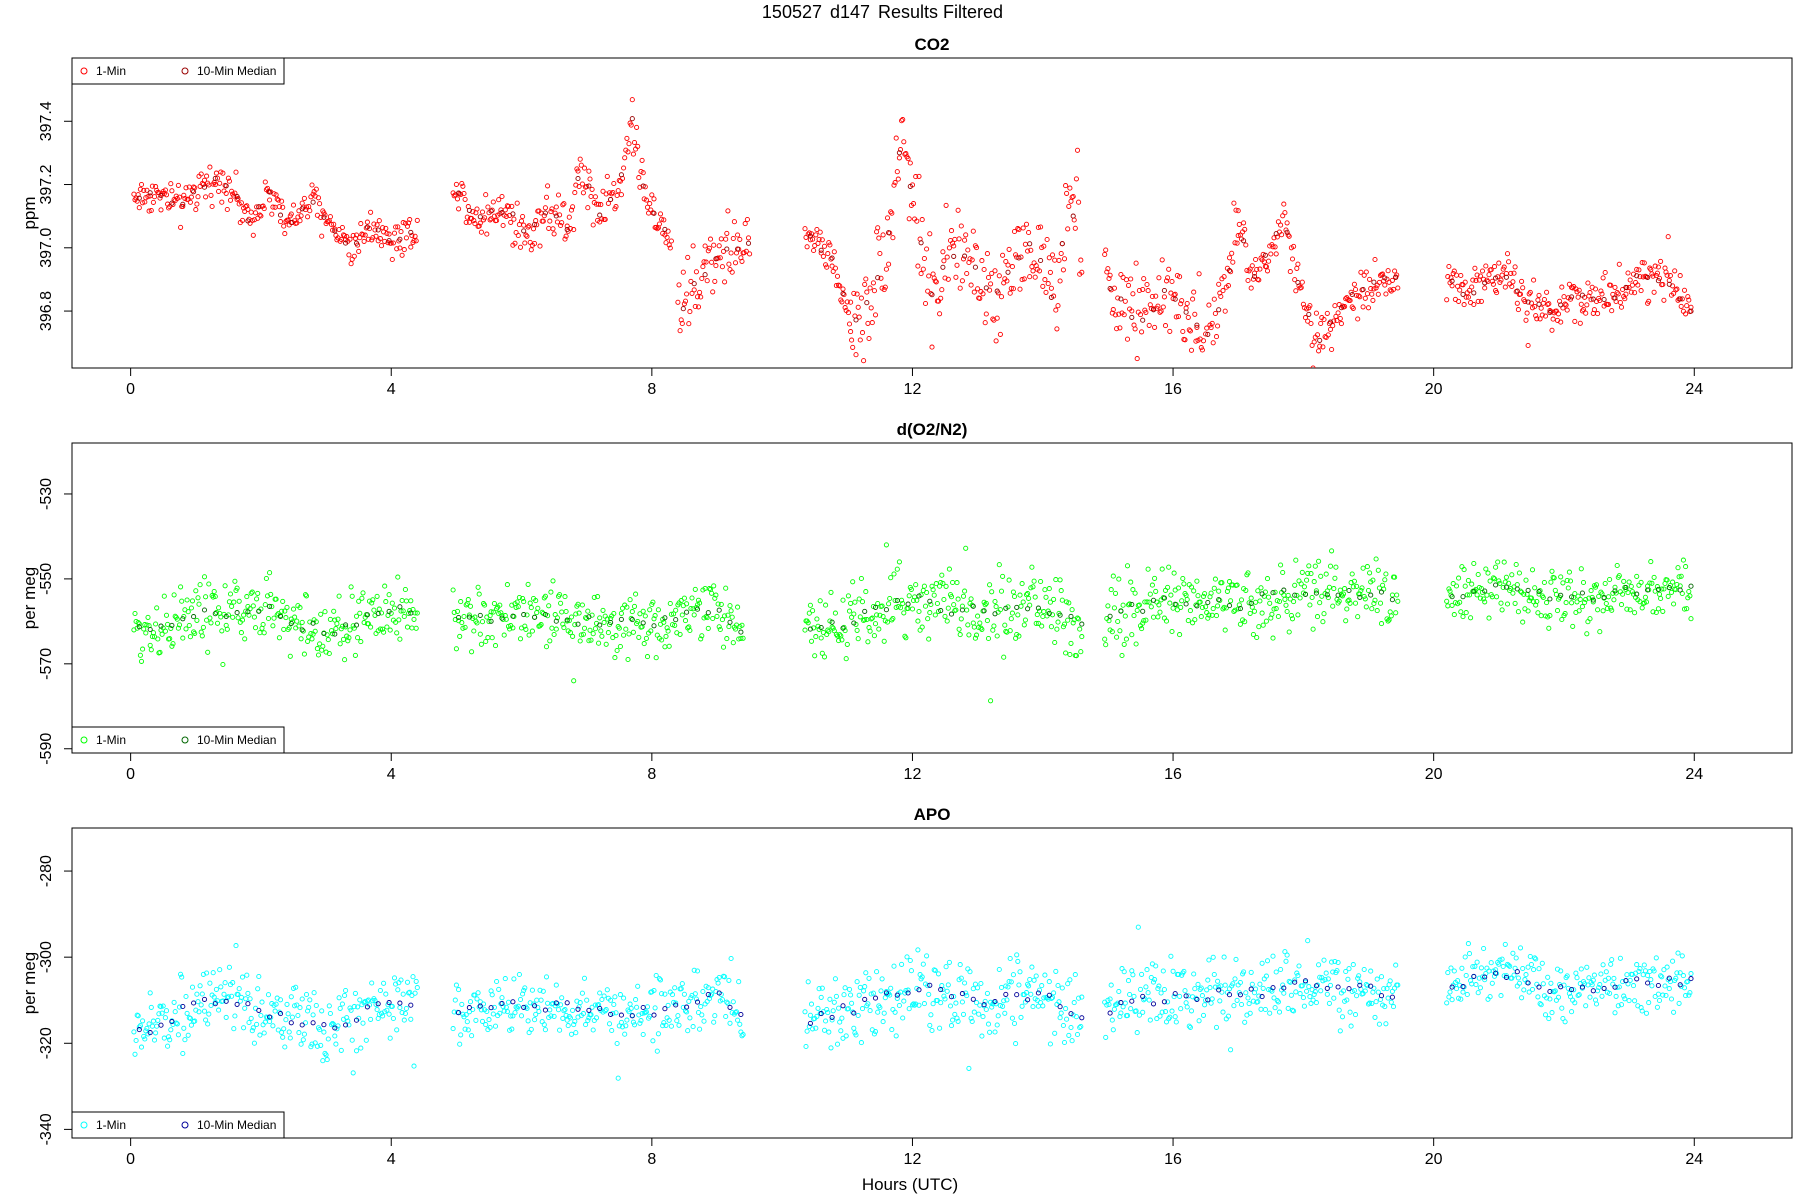 Image resolution: width=1800 pixels, height=1200 pixels. Describe the element at coordinates (178, 71) in the screenshot. I see `legend: 1-Min 10-Min Median` at that location.